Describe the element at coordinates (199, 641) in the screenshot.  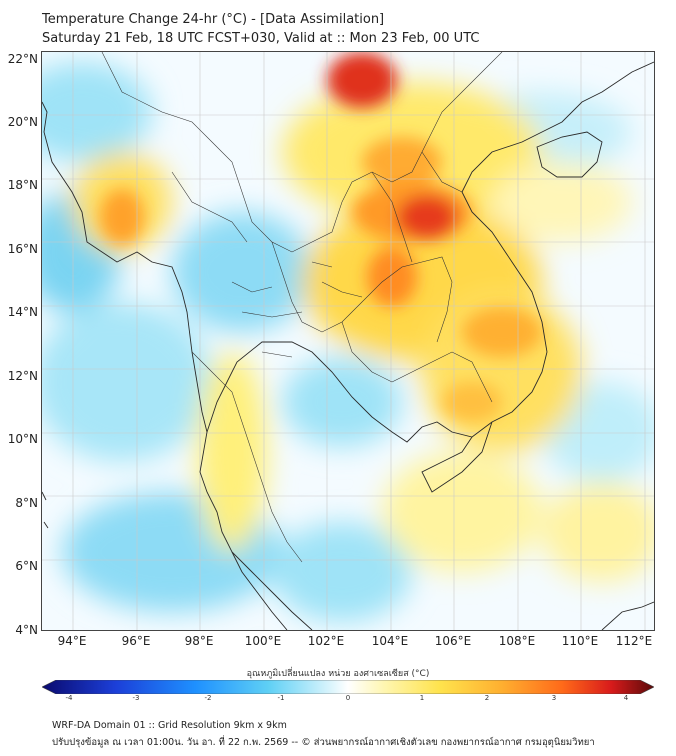
I see `lon-label-98: 98°E` at that location.